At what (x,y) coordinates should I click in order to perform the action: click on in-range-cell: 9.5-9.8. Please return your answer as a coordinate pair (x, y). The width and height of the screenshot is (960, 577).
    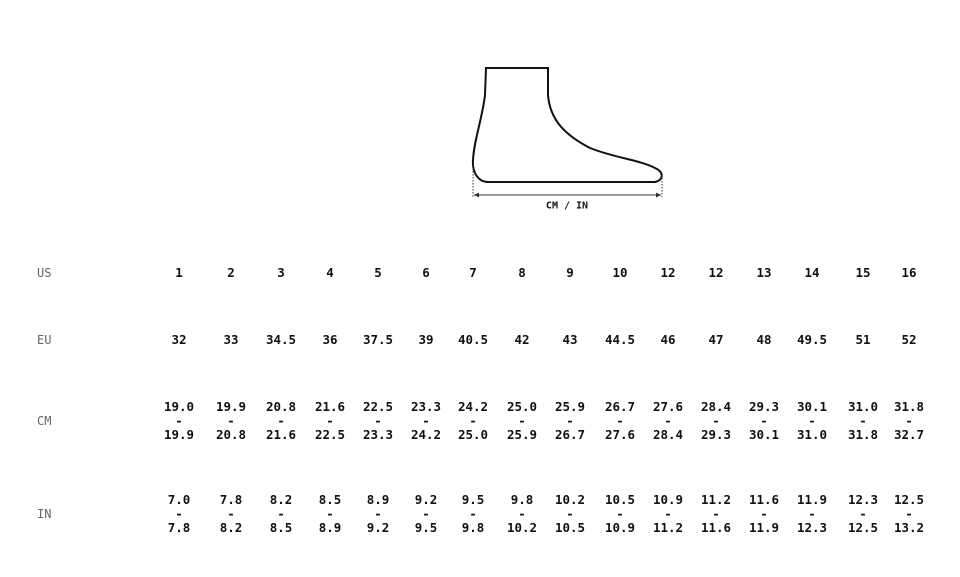
    Looking at the image, I should click on (473, 514).